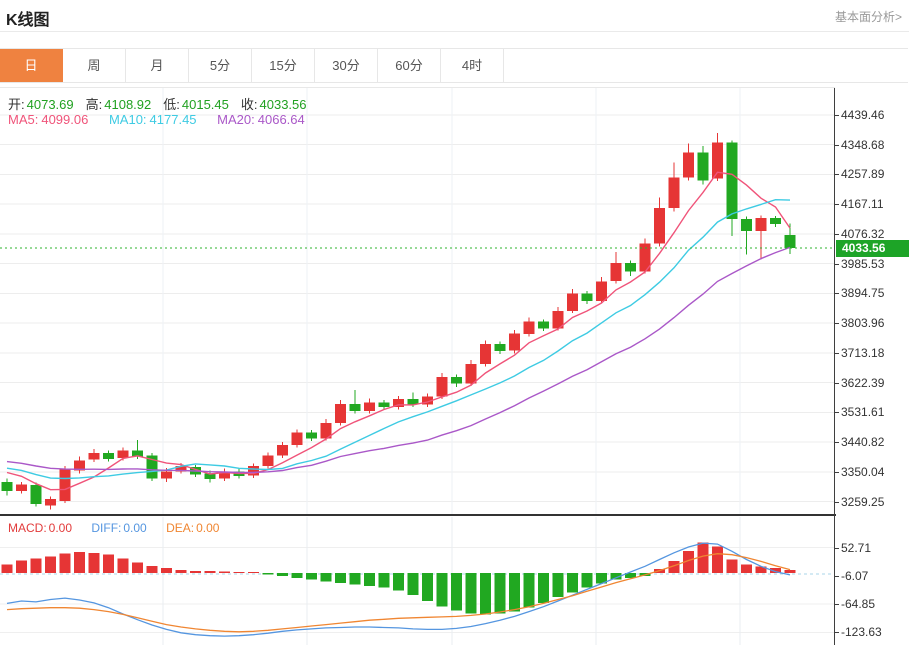  I want to click on ma-readout: MA5: 4099.06 MA10: 4177.45 MA20: 4066.64, so click(165, 119).